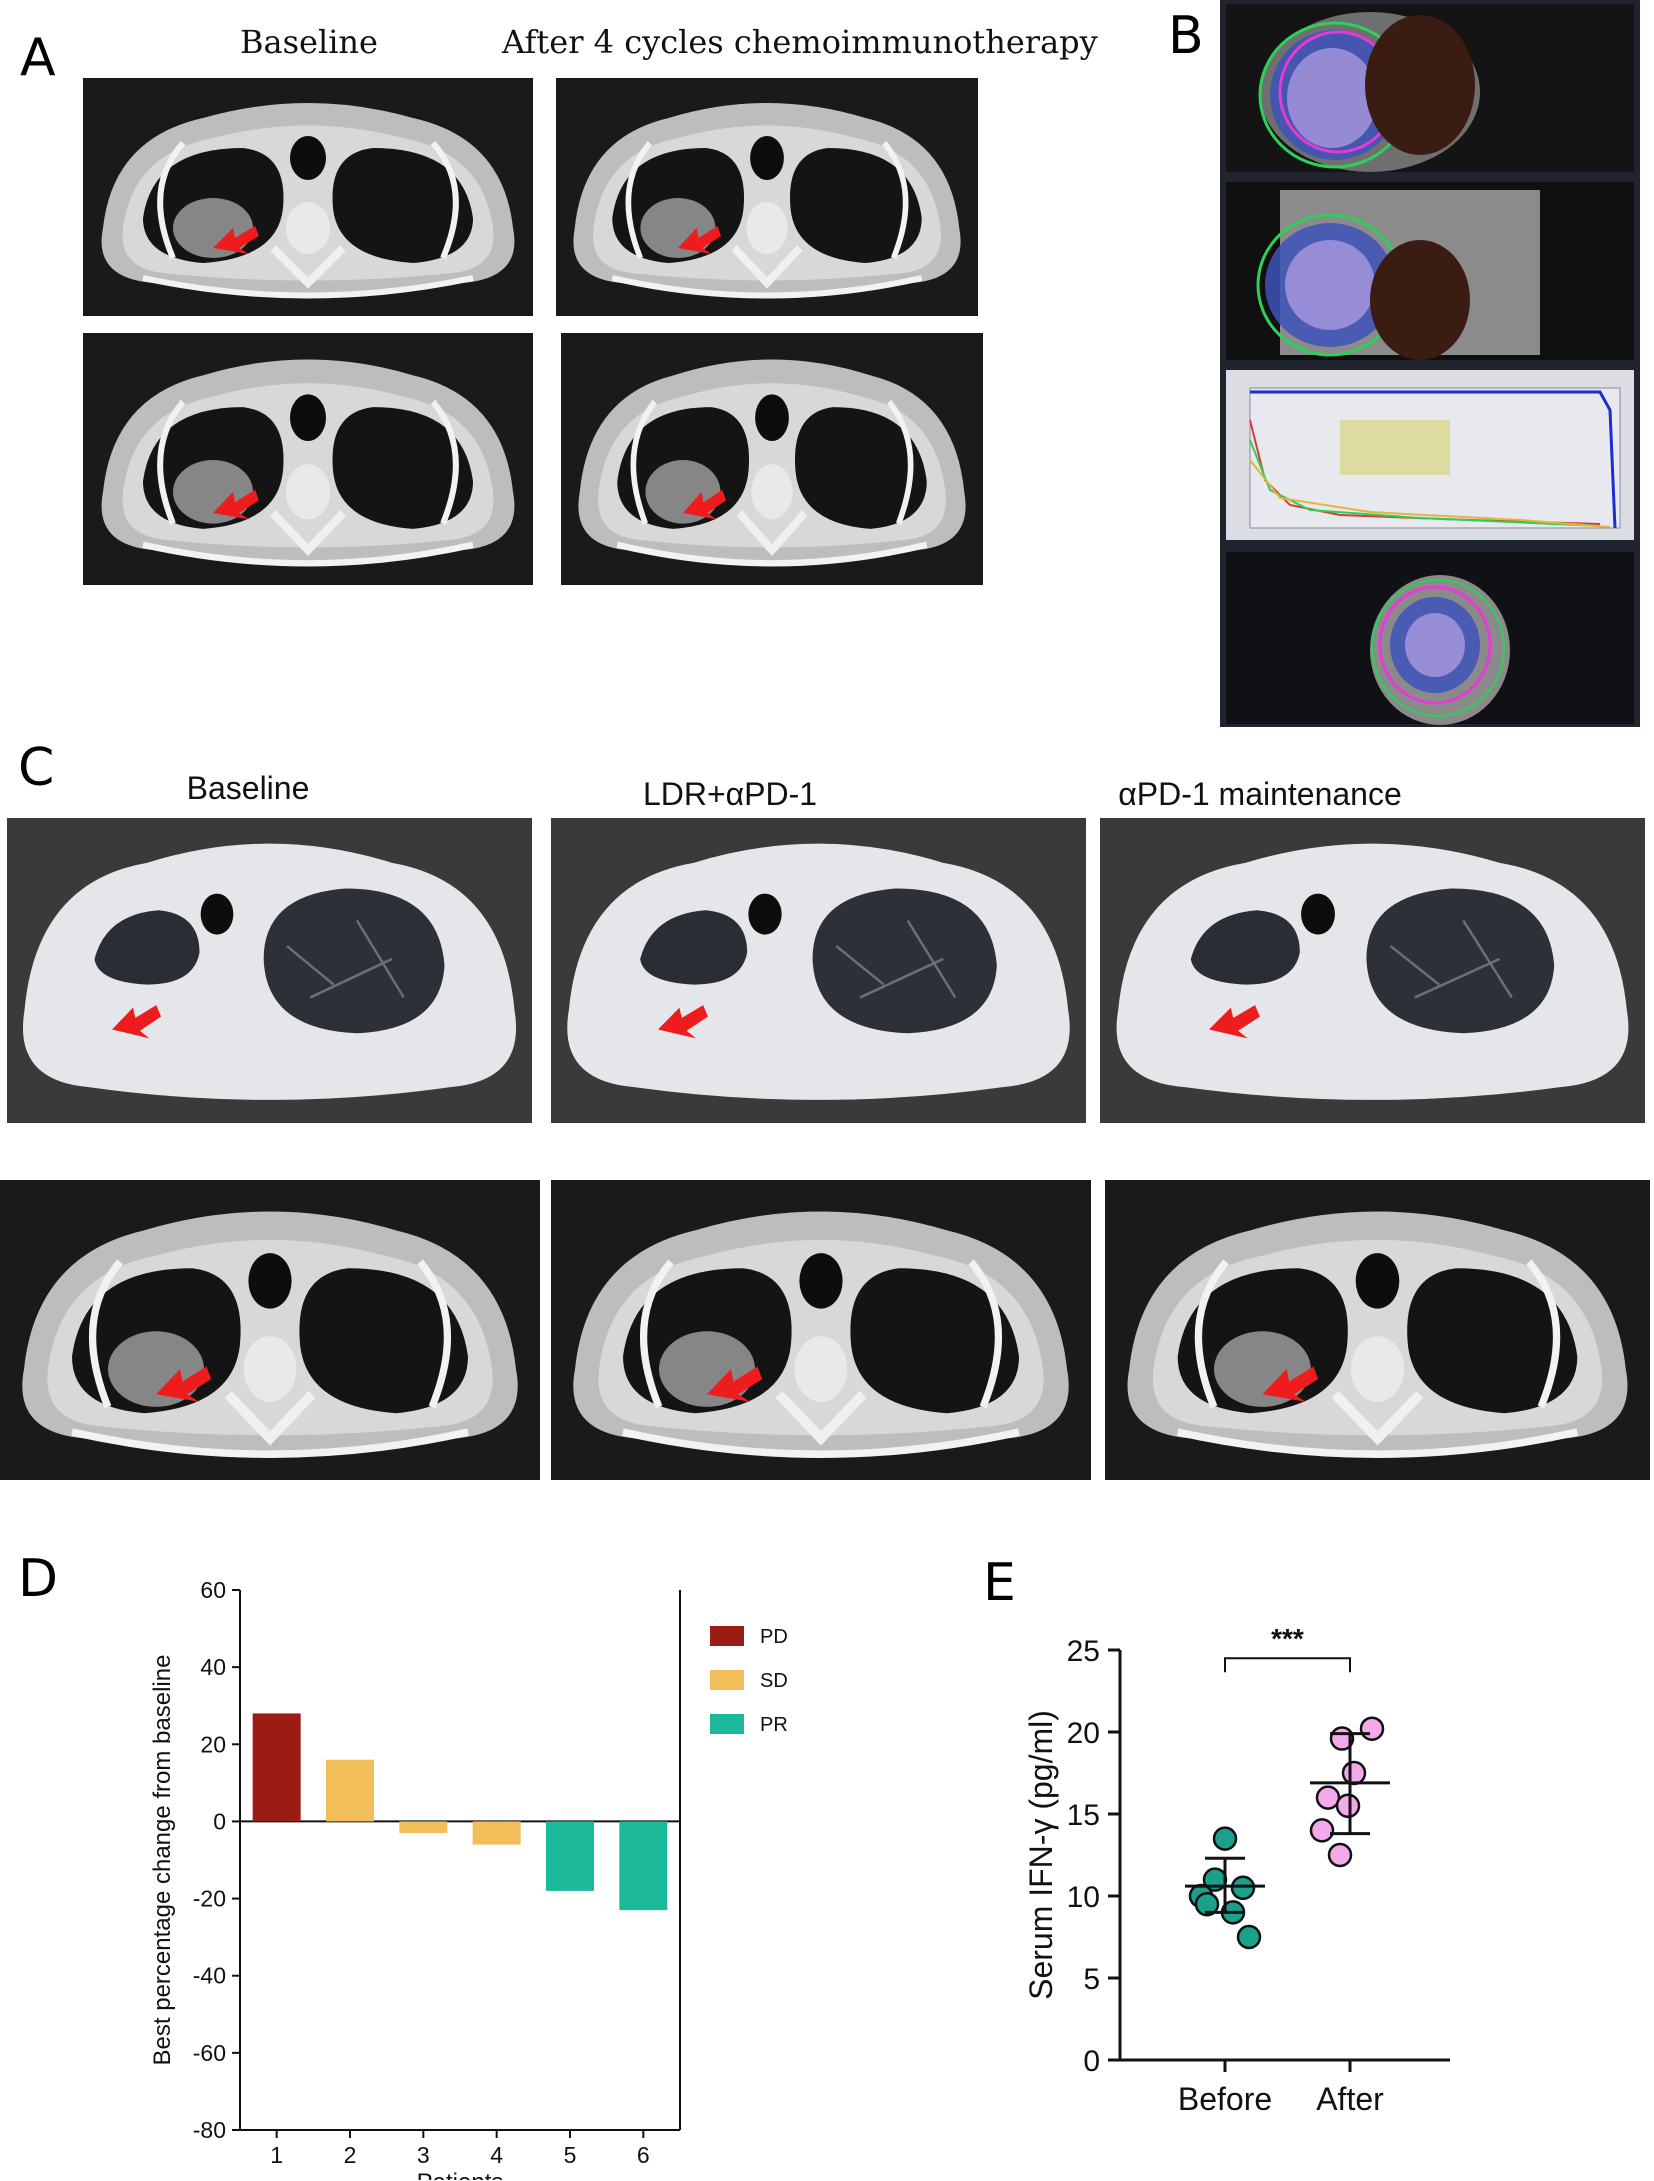 The image size is (1654, 2181). Describe the element at coordinates (999, 1583) in the screenshot. I see `panel-label-e: E` at that location.